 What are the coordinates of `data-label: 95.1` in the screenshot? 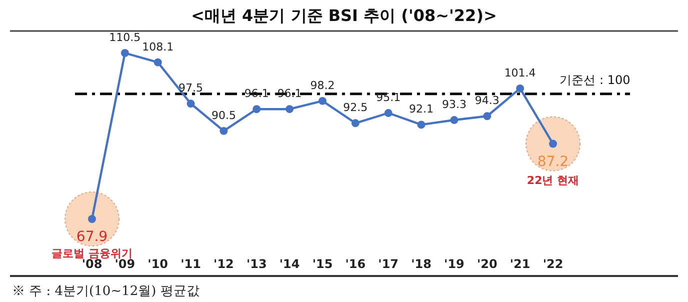 It's located at (388, 97).